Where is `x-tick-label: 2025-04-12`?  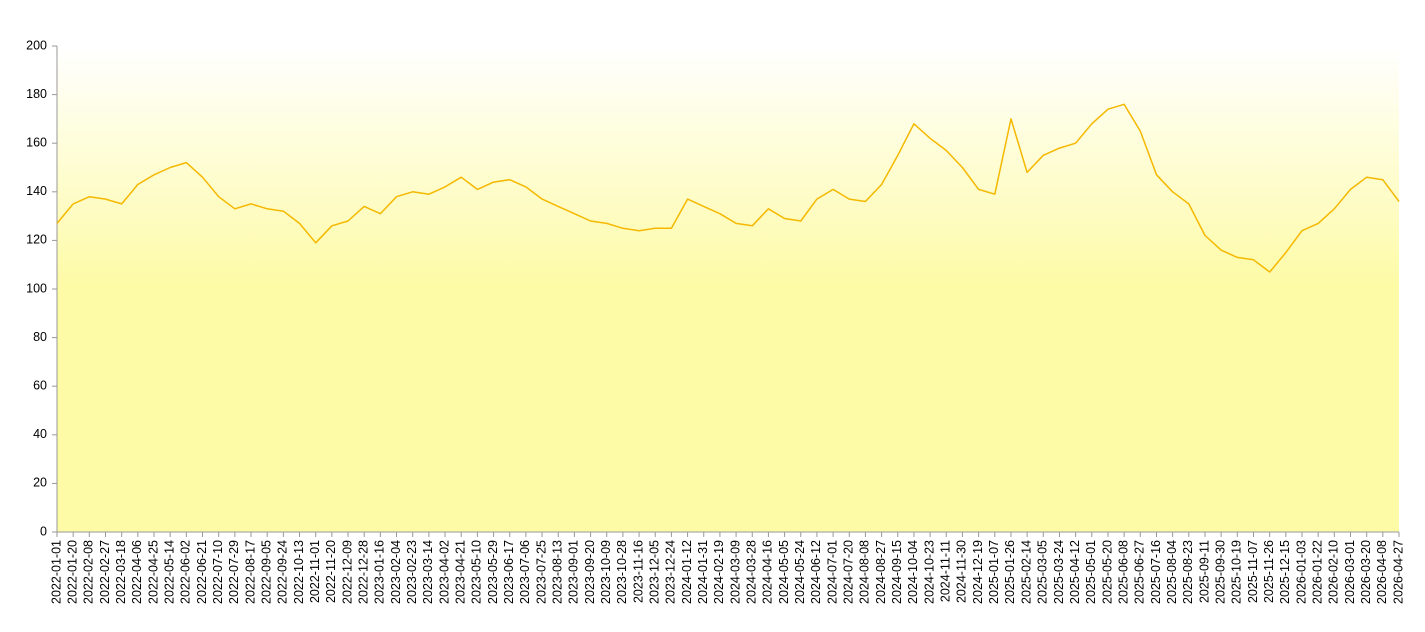 x-tick-label: 2025-04-12 is located at coordinates (1075, 572).